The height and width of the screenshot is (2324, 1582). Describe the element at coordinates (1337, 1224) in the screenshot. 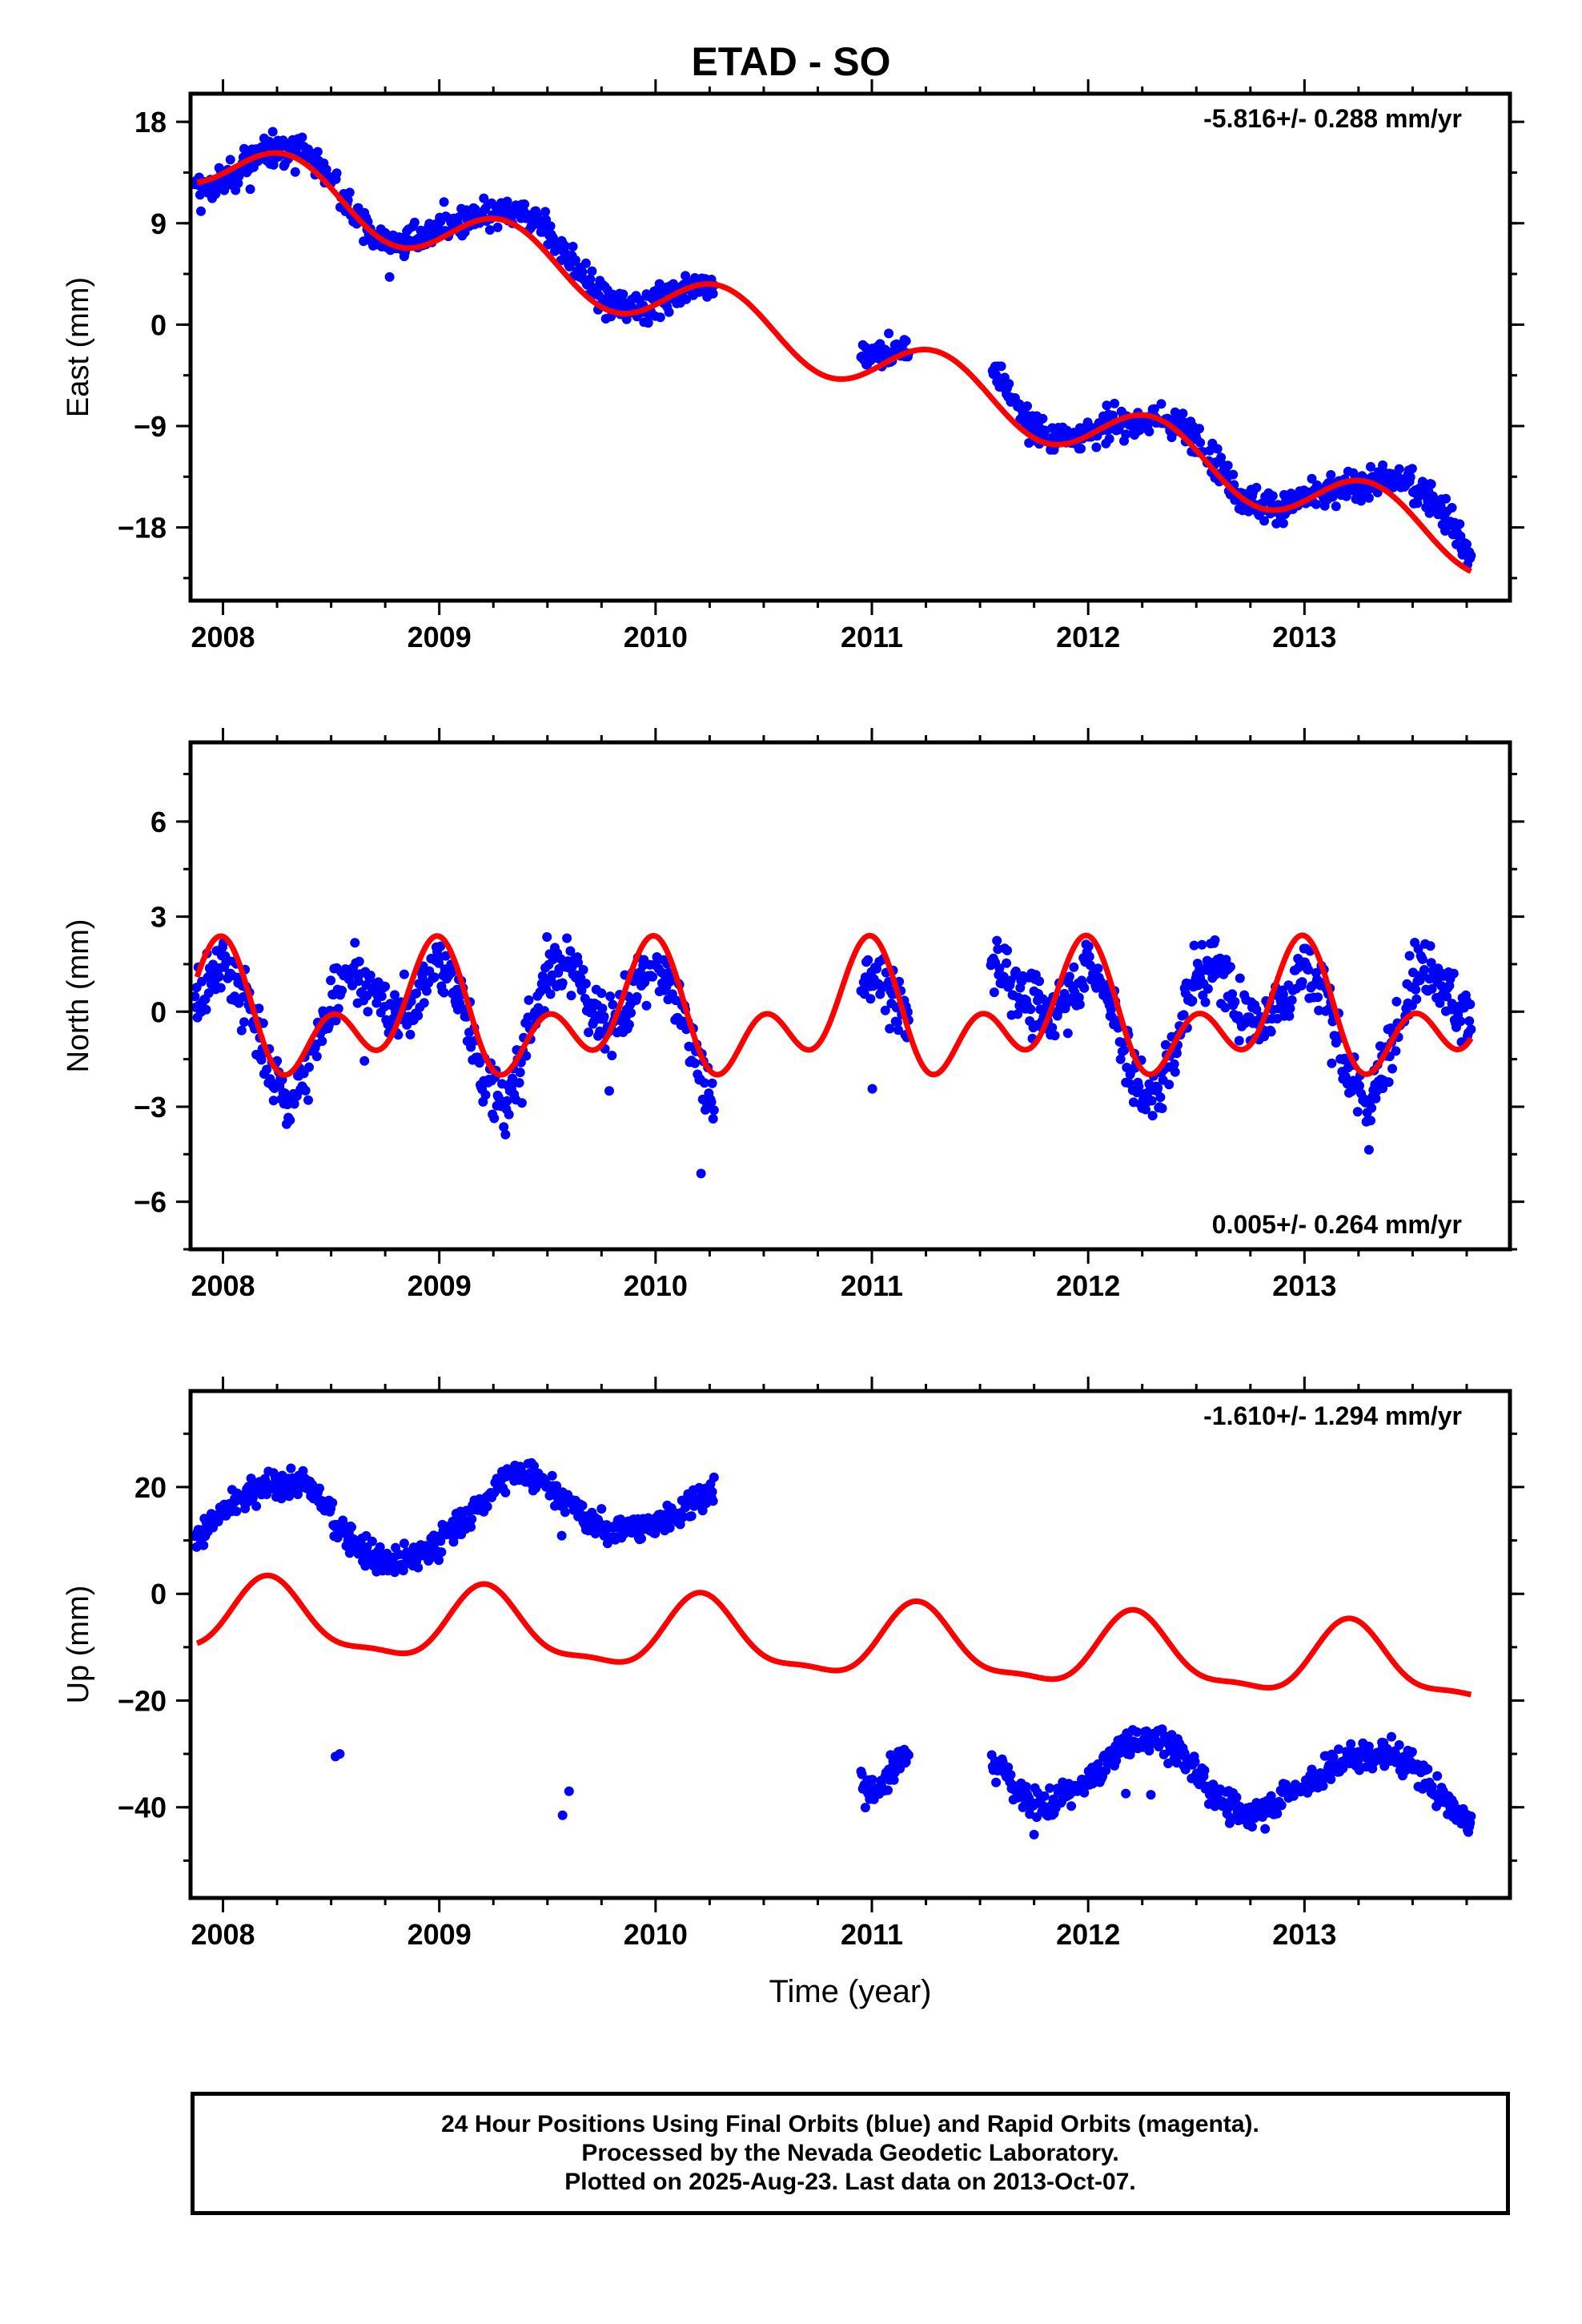

I see `rate-annotation: 0.005+/- 0.264 mm/yr` at that location.